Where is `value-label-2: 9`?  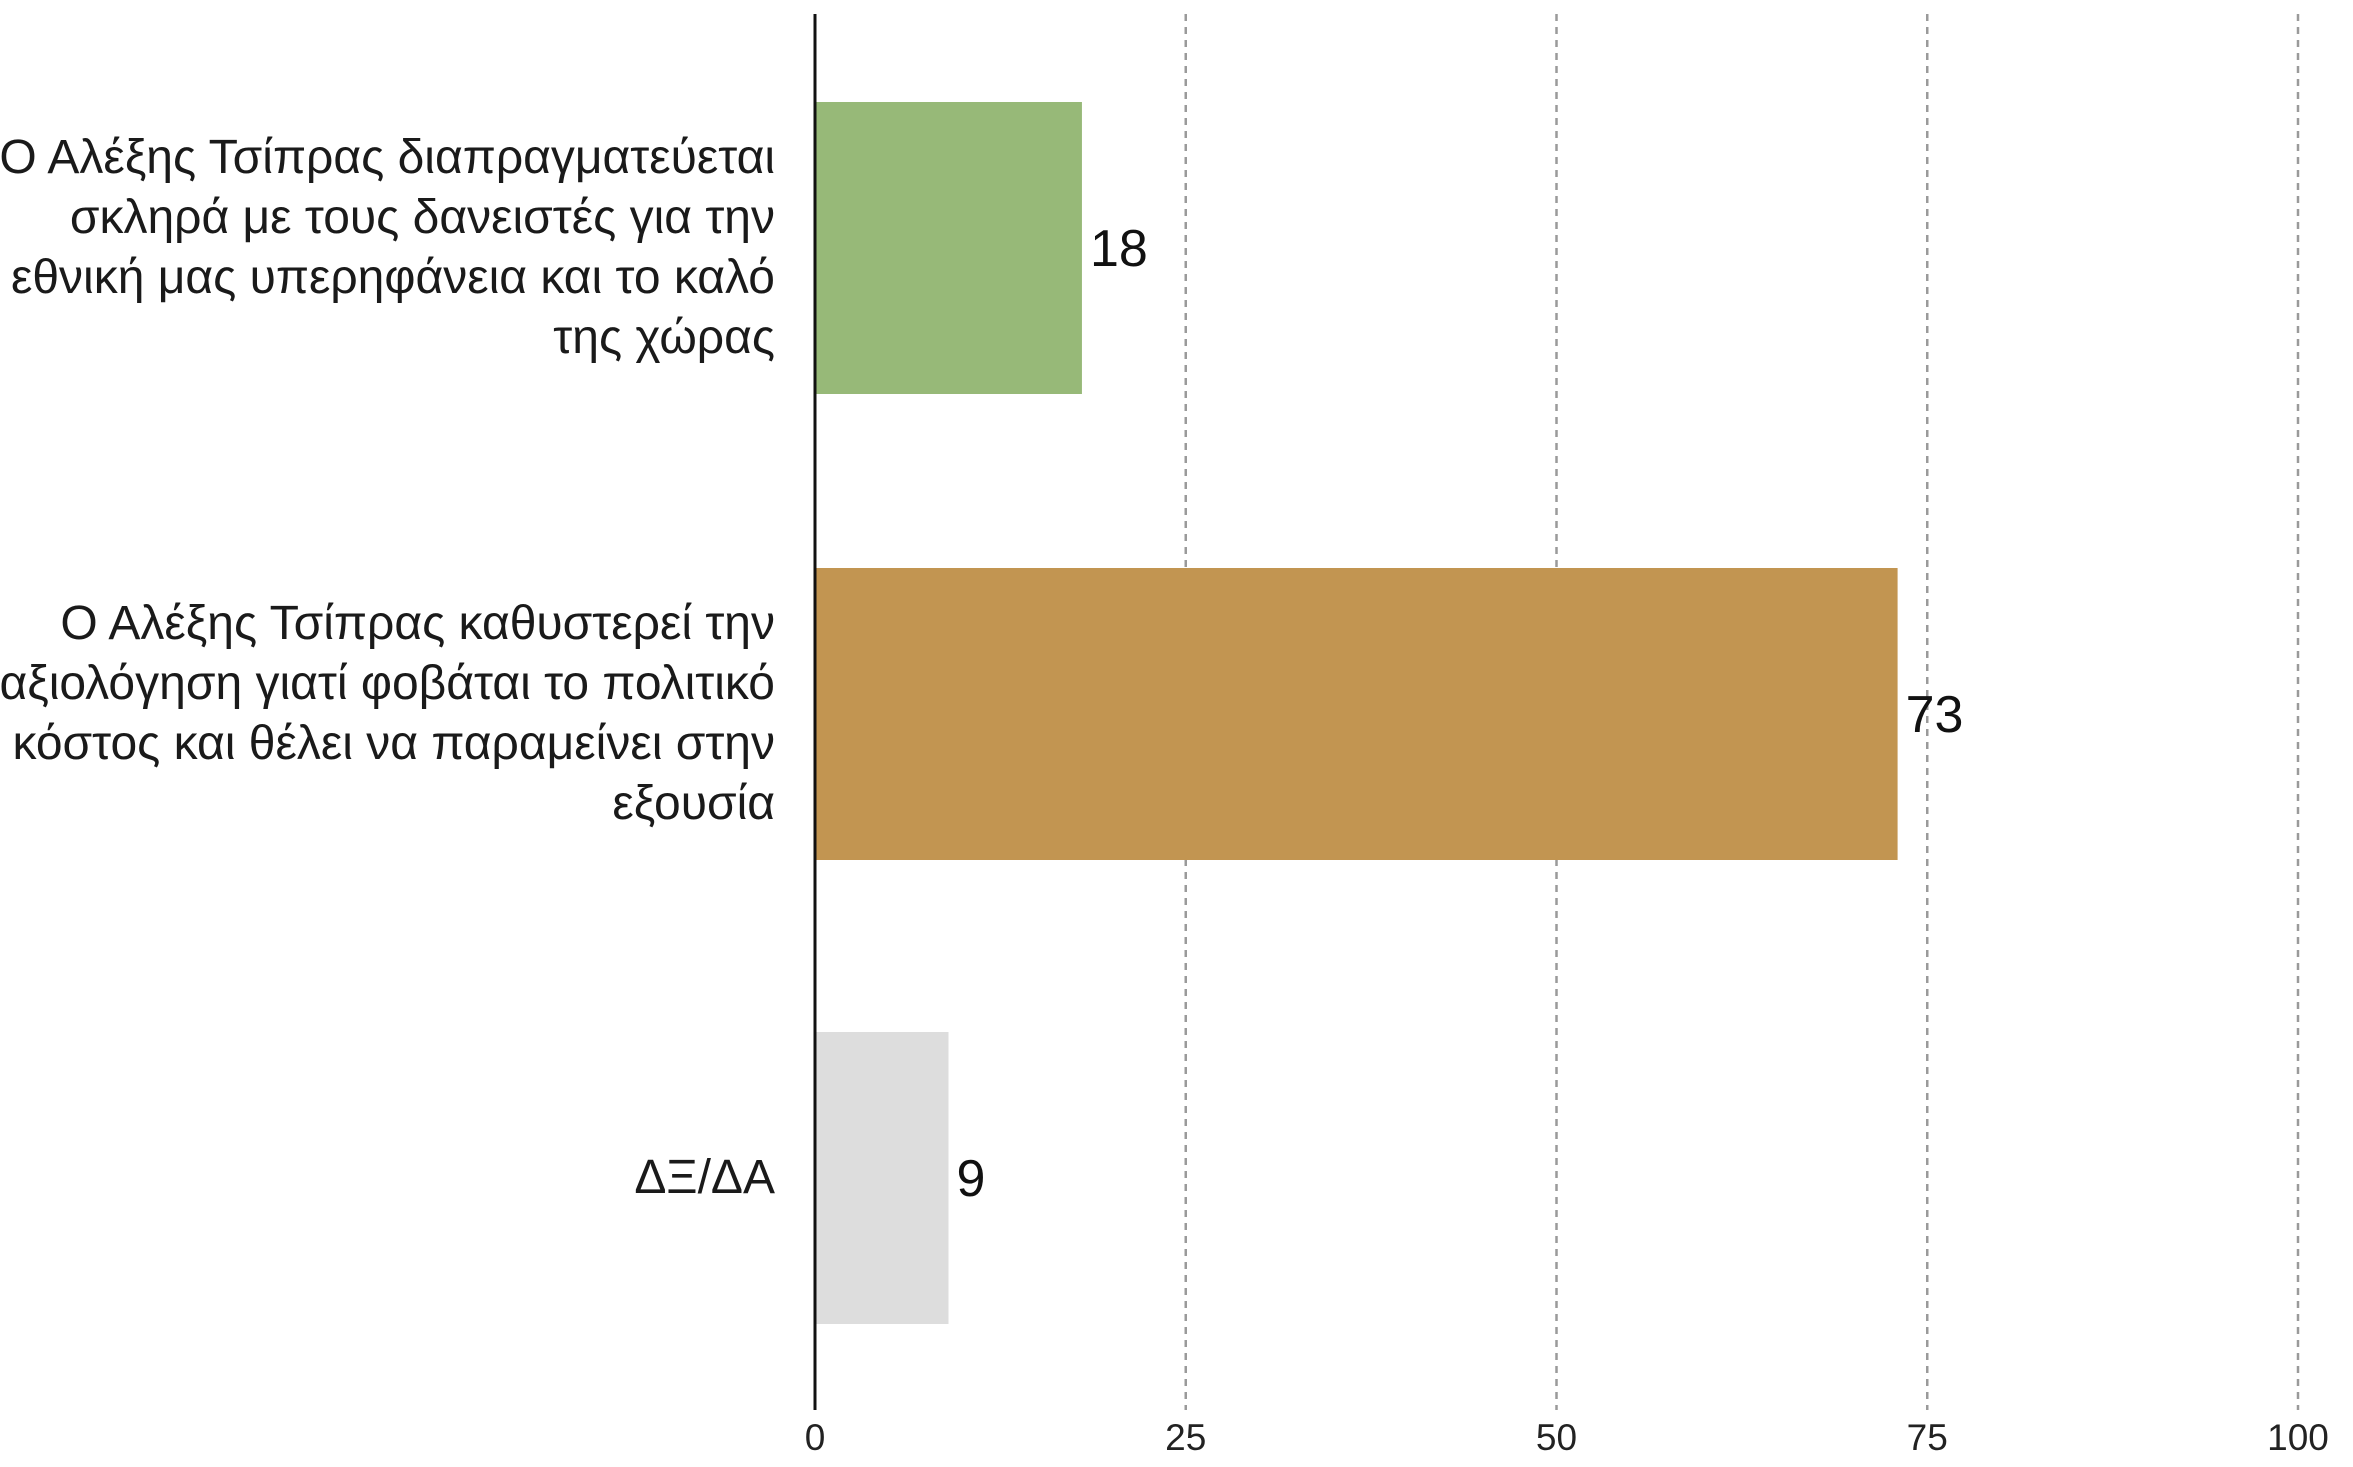
value-label-2: 9 is located at coordinates (970, 1179).